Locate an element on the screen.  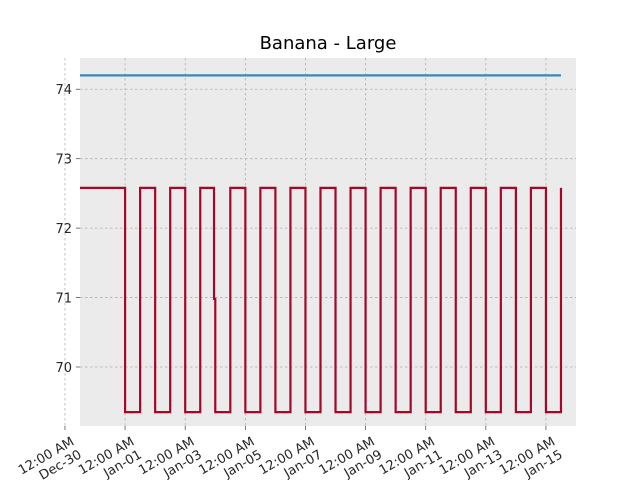
chart-title: Banana - Large is located at coordinates (328, 43).